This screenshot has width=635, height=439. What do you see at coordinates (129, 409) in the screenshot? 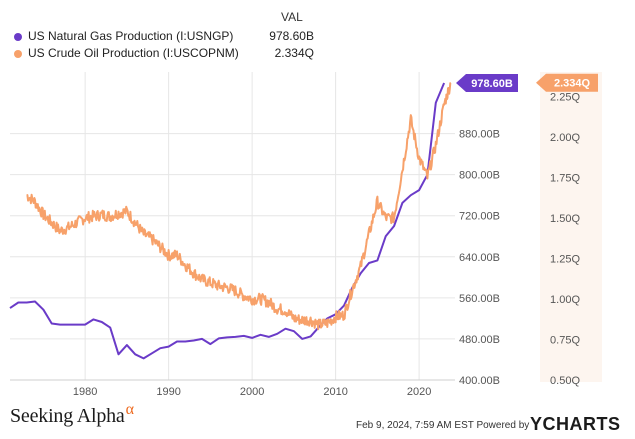
I see `alpha-mark: α` at bounding box center [129, 409].